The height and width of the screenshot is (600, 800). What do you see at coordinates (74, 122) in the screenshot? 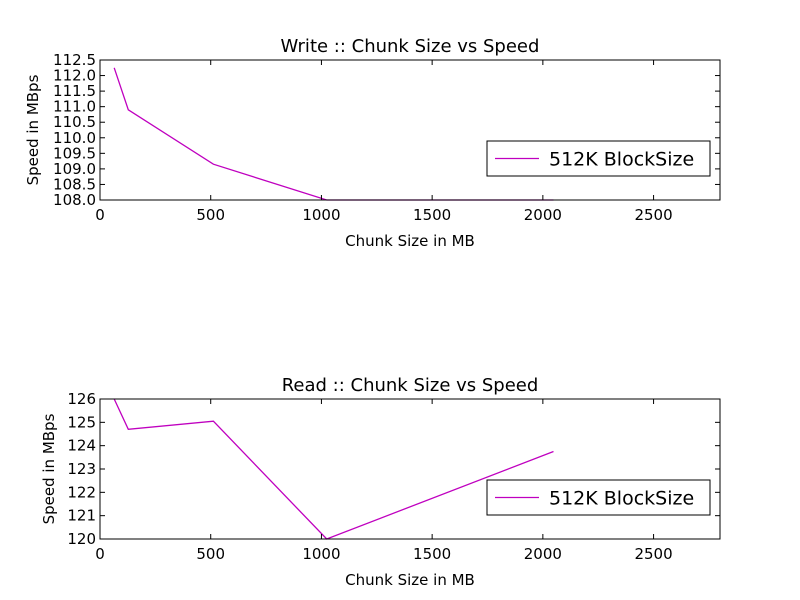
I see `y-tick-label: 110.5` at bounding box center [74, 122].